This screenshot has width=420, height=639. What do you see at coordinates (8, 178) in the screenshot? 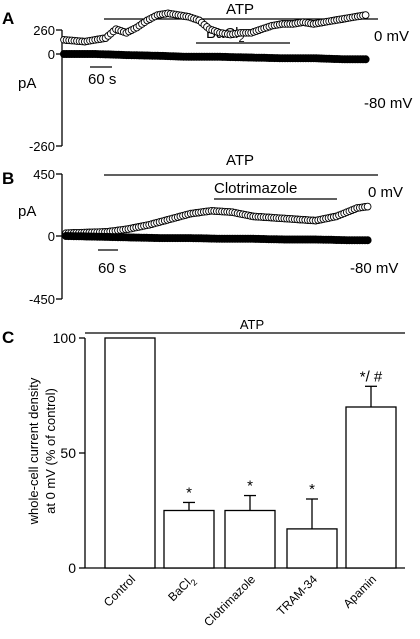
I see `panel-b-letter: B` at bounding box center [8, 178].